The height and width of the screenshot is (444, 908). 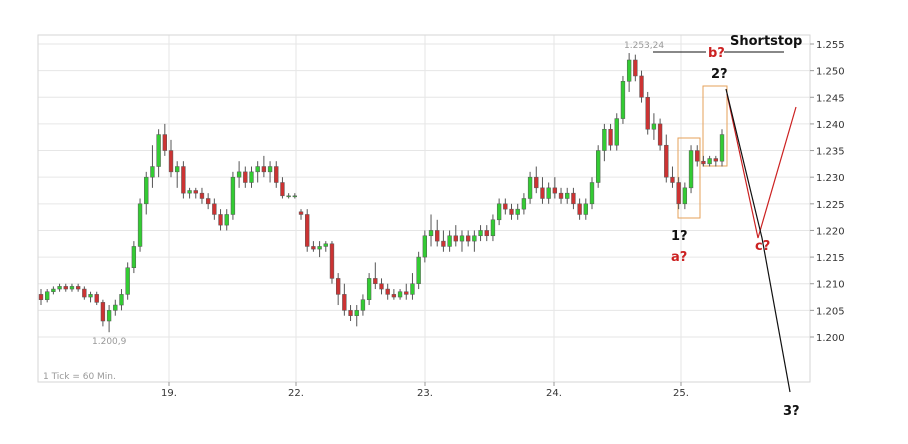 What do you see at coordinates (830, 311) in the screenshot?
I see `y-tick-label: 1.205` at bounding box center [830, 311].